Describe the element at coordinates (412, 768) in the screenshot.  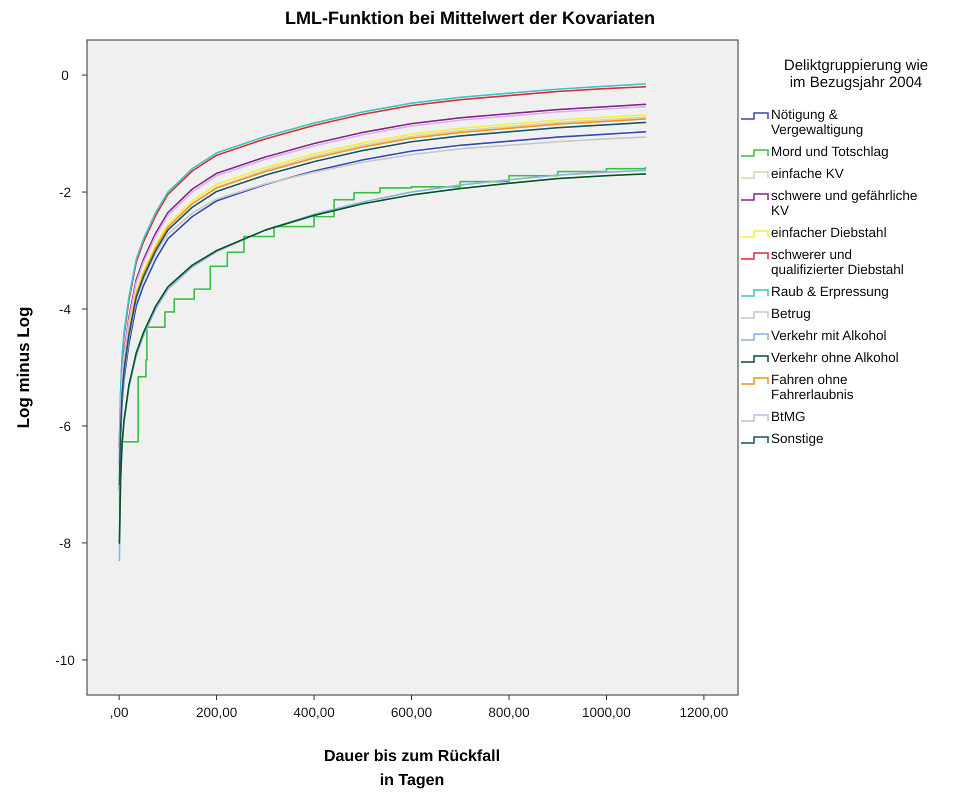
I see `x-axis-title: Dauer bis zum Rückfall in Tagen` at that location.